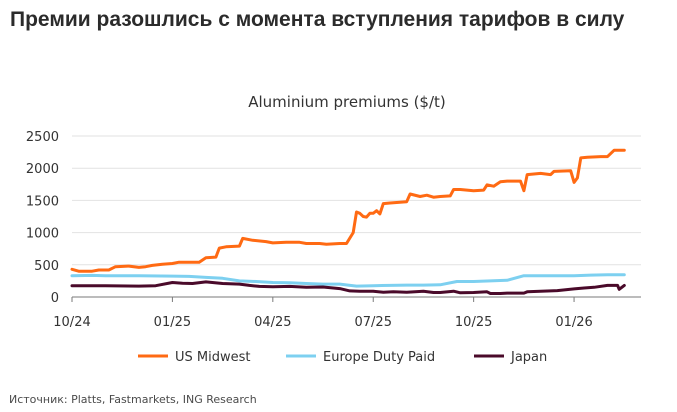 Image resolution: width=677 pixels, height=412 pixels. Describe the element at coordinates (272, 322) in the screenshot. I see `x-tick-label: 04/25` at that location.